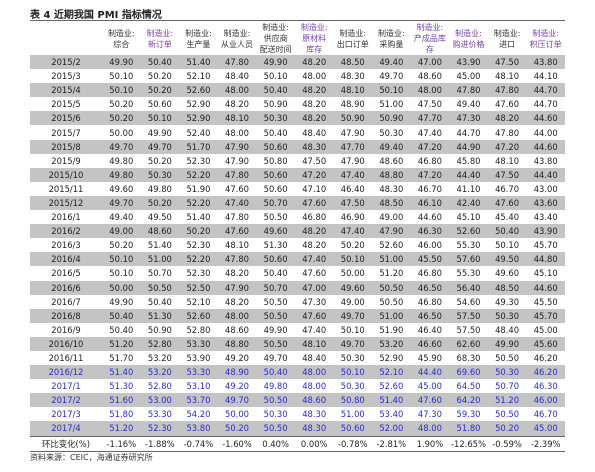 The width and height of the screenshot is (595, 472). What do you see at coordinates (468, 287) in the screenshot?
I see `cell: 56.40` at bounding box center [468, 287].